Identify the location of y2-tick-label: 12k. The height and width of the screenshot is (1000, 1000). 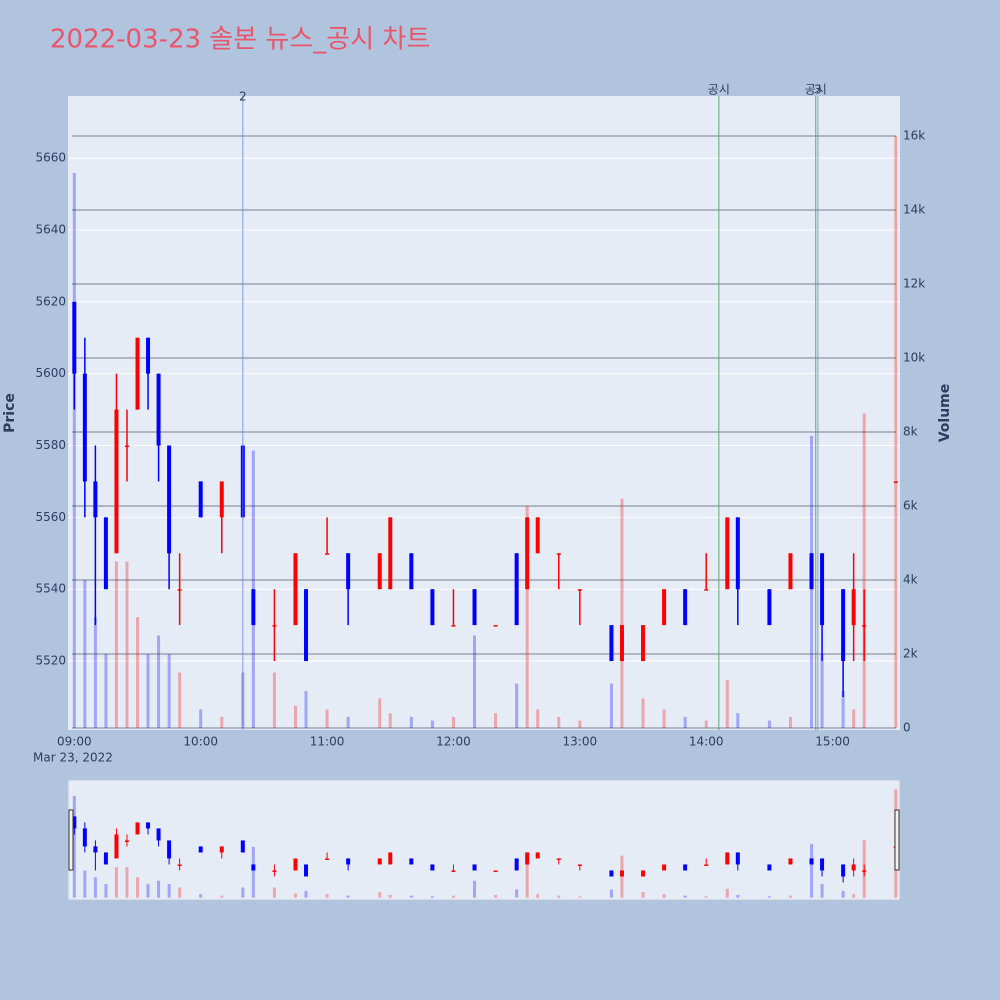
(914, 283).